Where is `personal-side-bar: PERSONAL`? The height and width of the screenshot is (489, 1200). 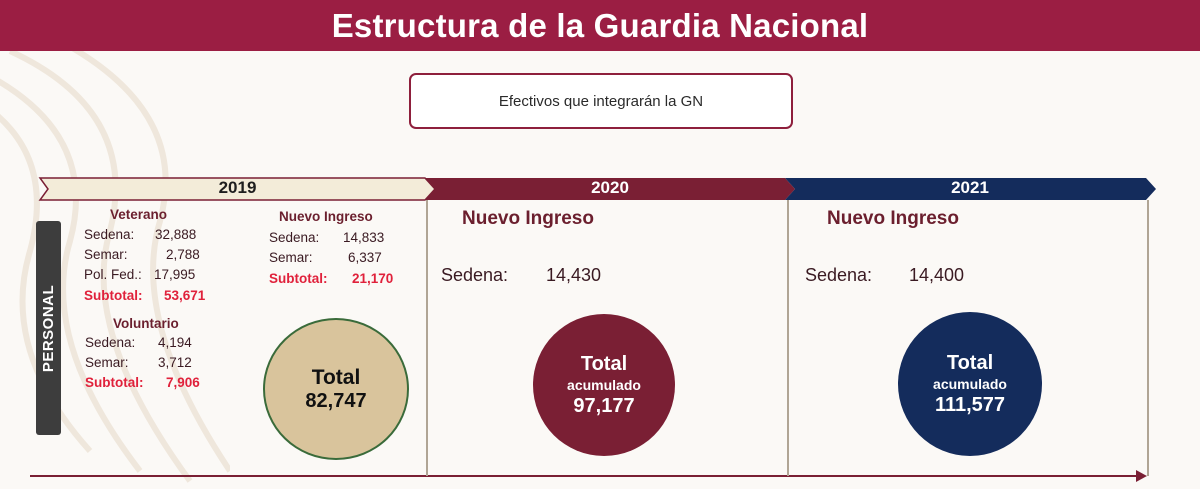
personal-side-bar: PERSONAL is located at coordinates (48, 328).